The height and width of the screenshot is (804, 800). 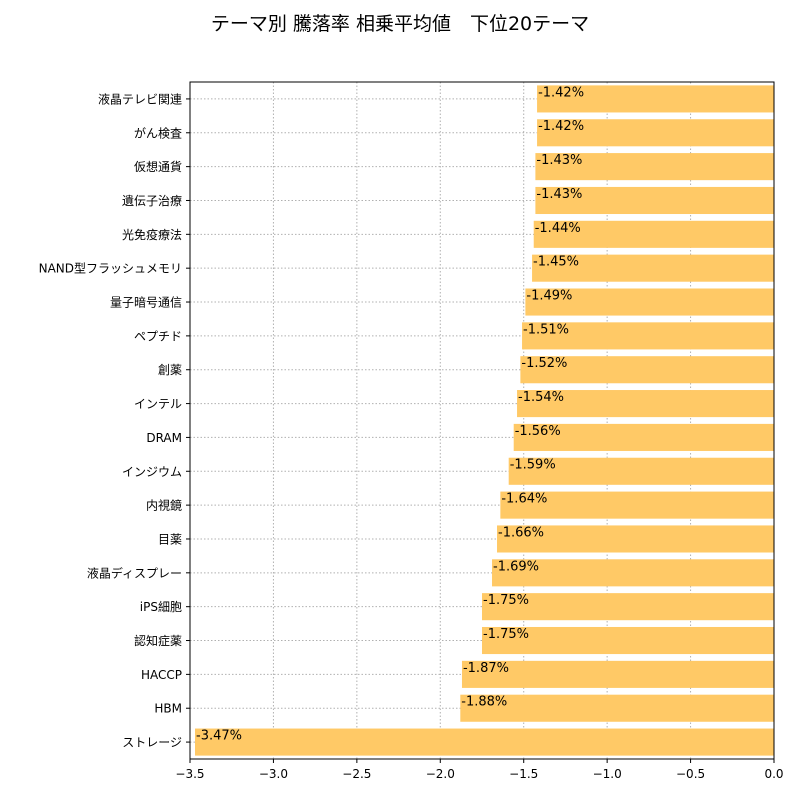 I want to click on data-label: -1.56%, so click(x=538, y=431).